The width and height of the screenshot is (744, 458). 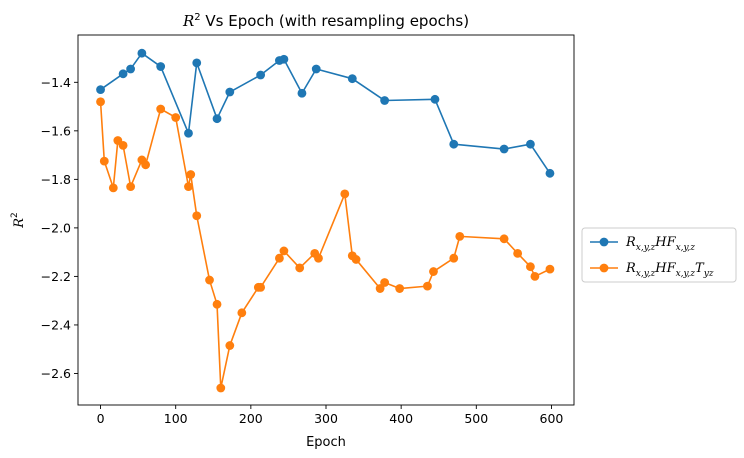 I want to click on y-tick-label: −2.6, so click(x=56, y=373).